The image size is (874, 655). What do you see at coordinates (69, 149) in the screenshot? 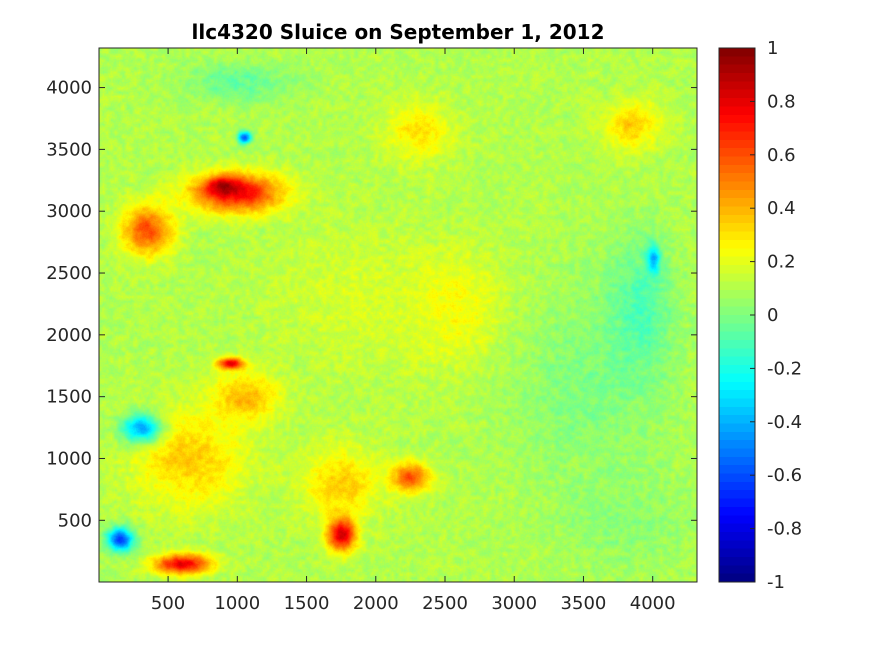
I see `y-tick-label: 3500` at bounding box center [69, 149].